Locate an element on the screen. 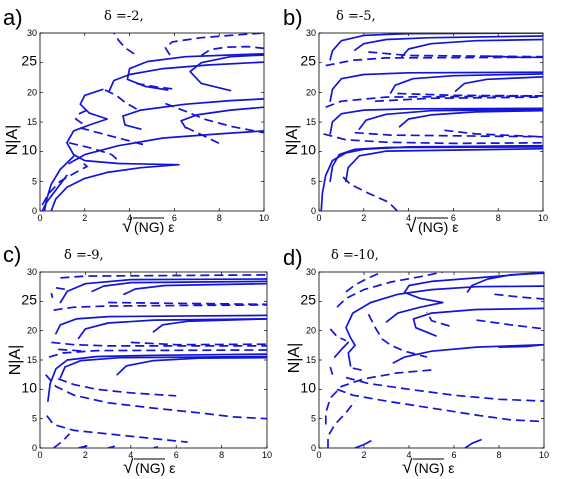 This screenshot has width=574, height=479. x-axis-label-c: √ (NG) ε is located at coordinates (149, 467).